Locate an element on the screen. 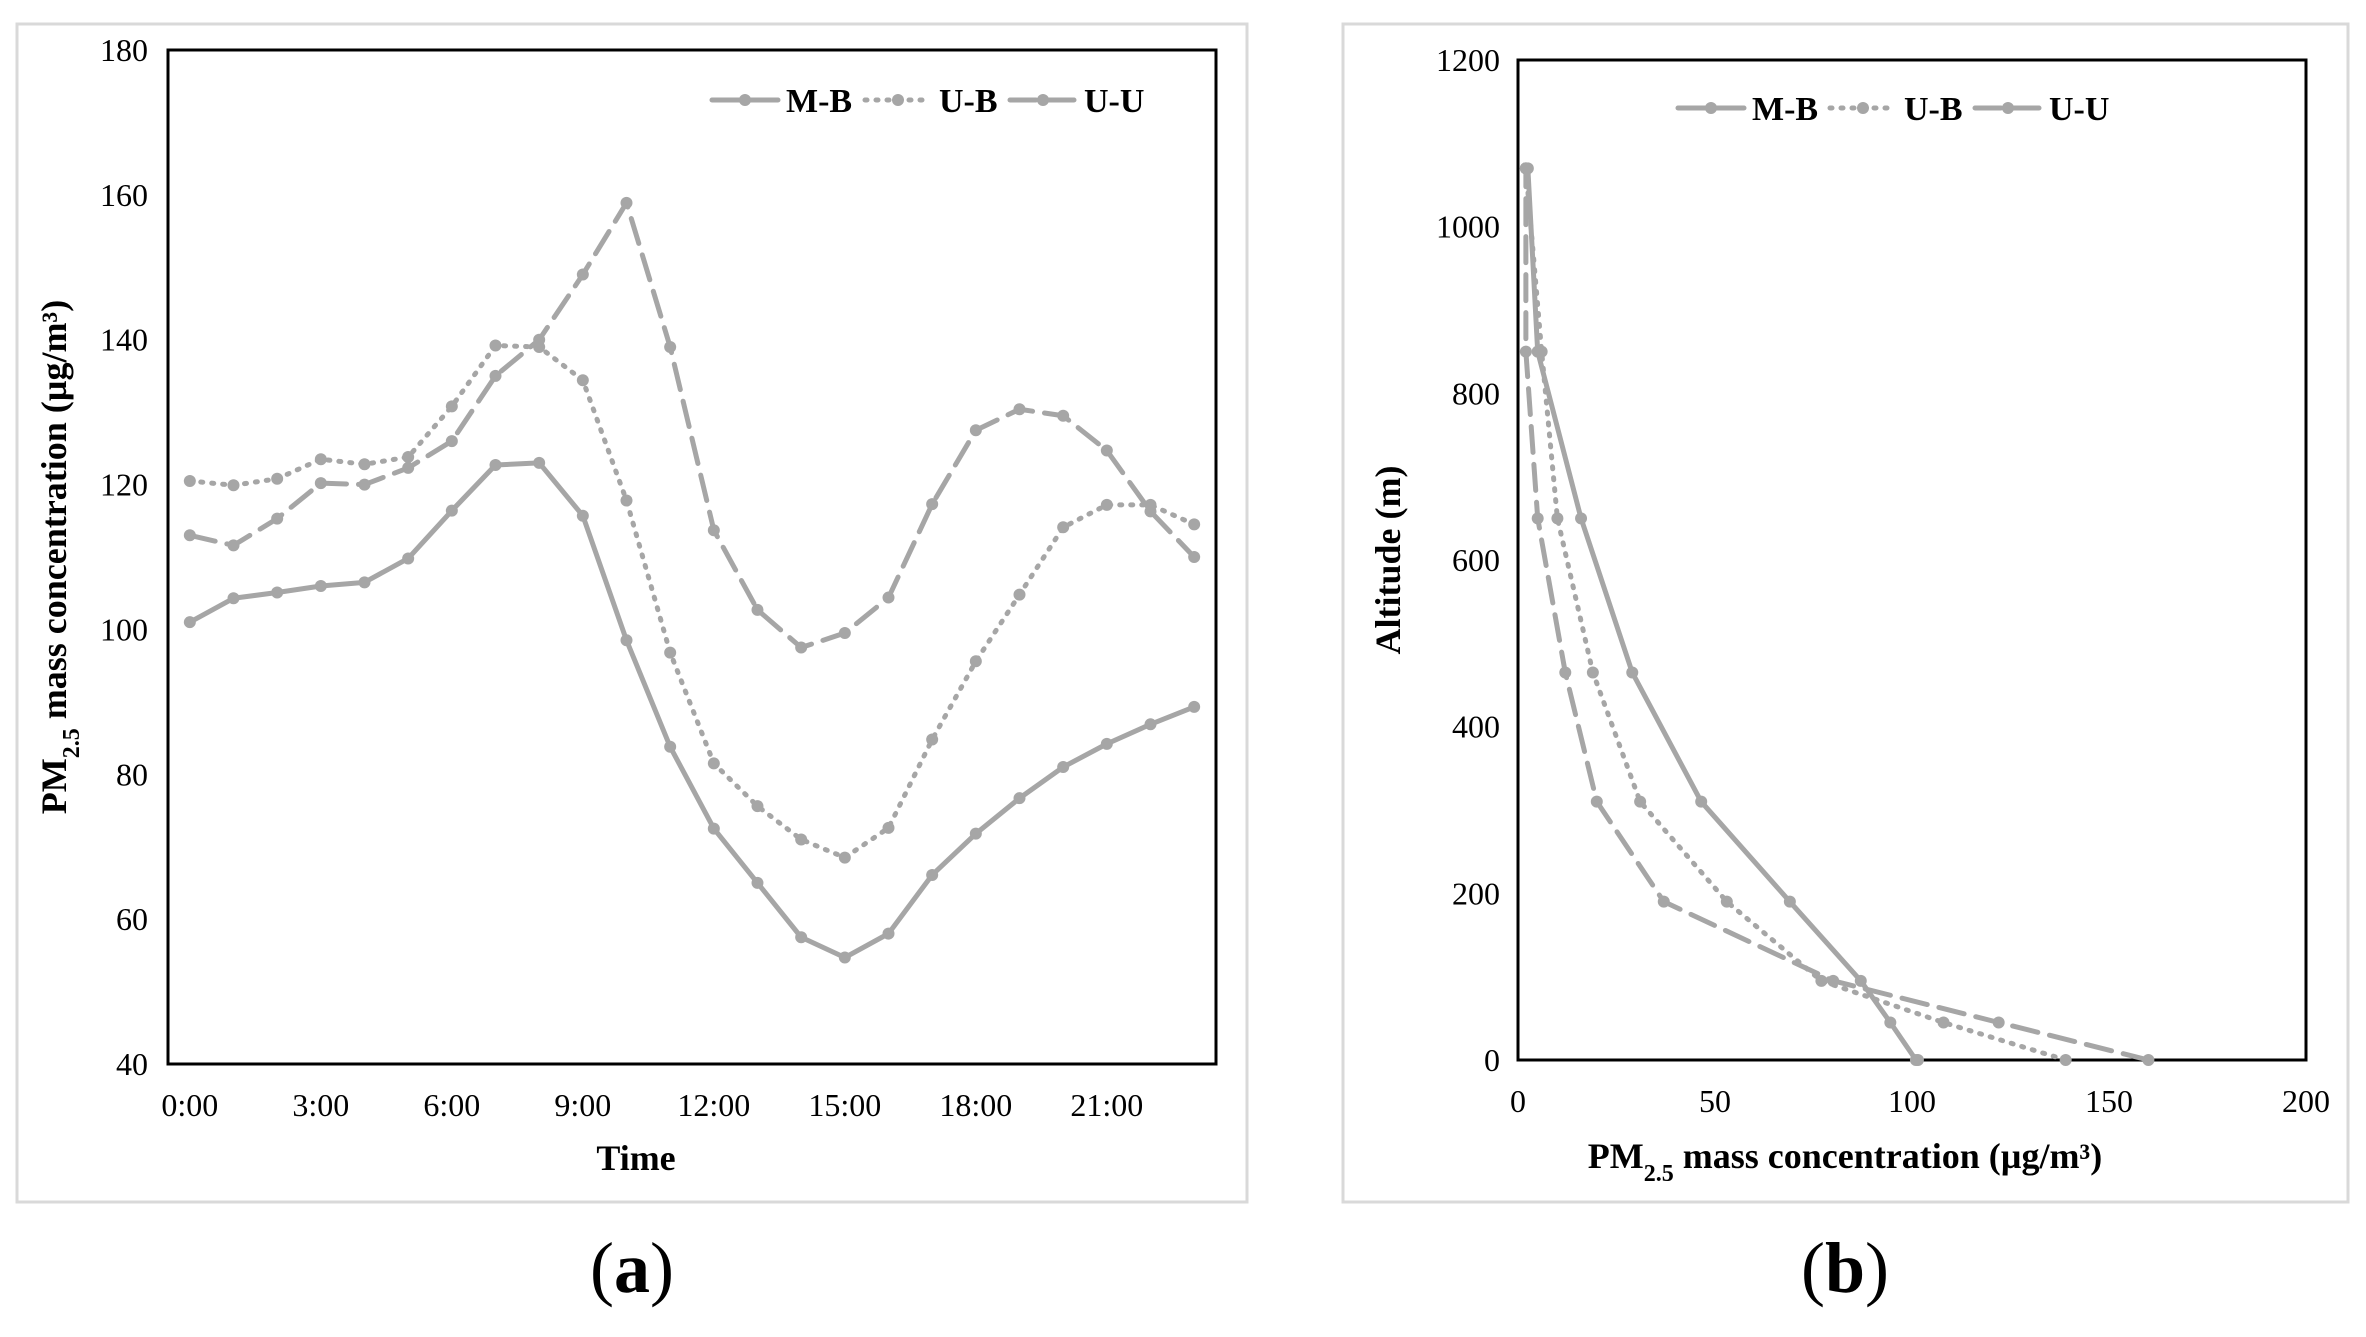 This screenshot has height=1337, width=2366. legend-label-m-b: M-B is located at coordinates (1785, 109).